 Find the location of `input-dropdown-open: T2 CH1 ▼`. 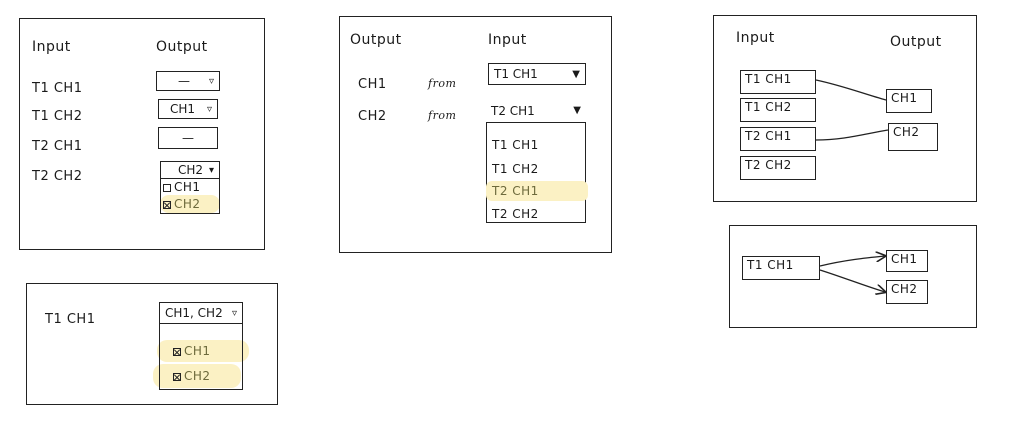

input-dropdown-open: T2 CH1 ▼ is located at coordinates (536, 111).